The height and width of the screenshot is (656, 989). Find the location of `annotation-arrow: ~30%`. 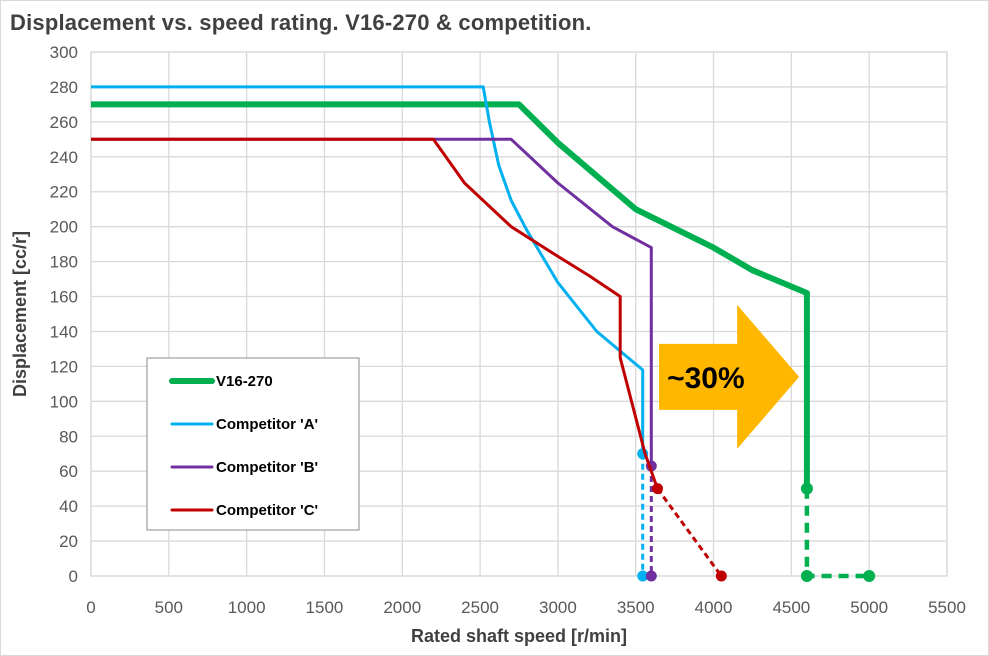

annotation-arrow: ~30% is located at coordinates (729, 376).